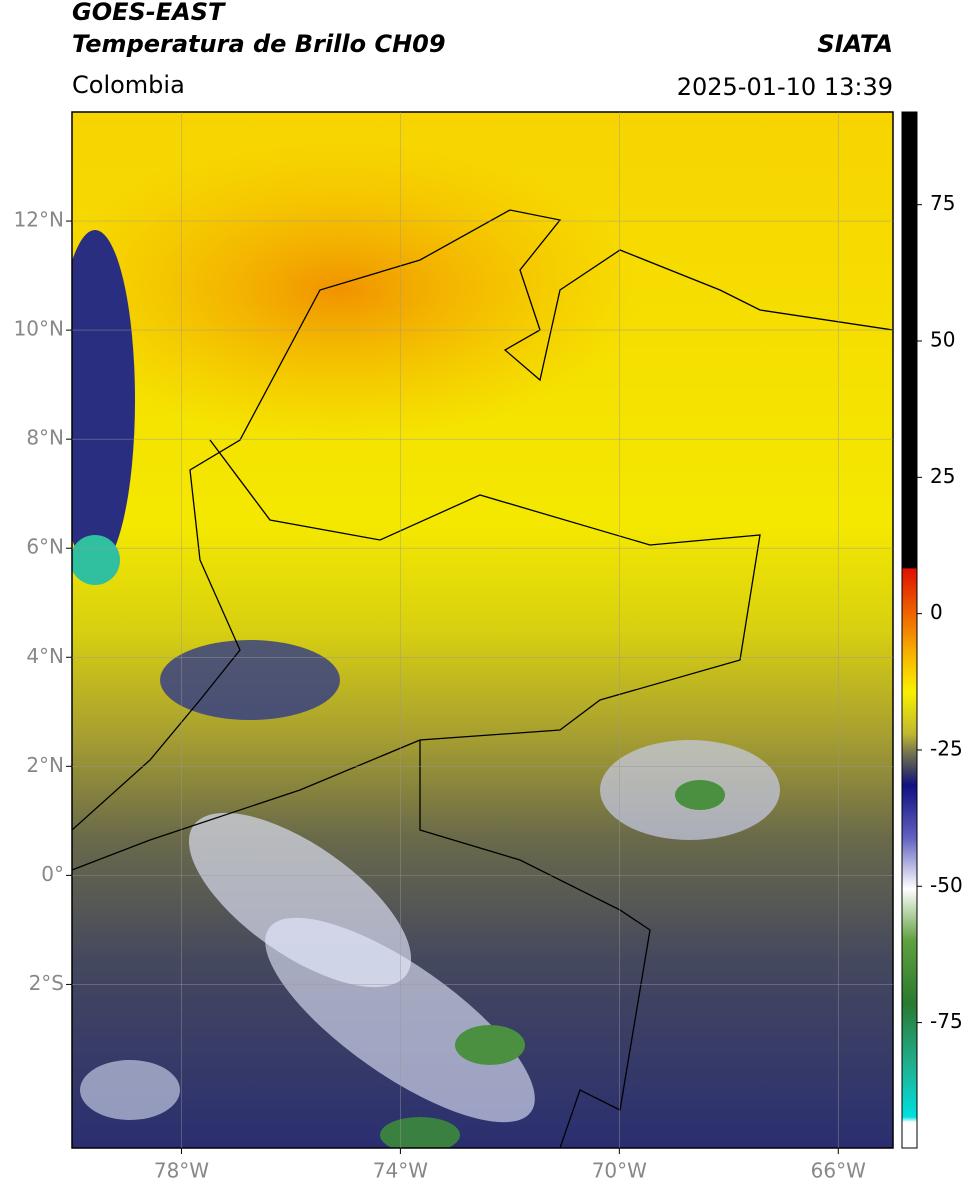  What do you see at coordinates (45, 547) in the screenshot?
I see `y-tick-label: 6°N` at bounding box center [45, 547].